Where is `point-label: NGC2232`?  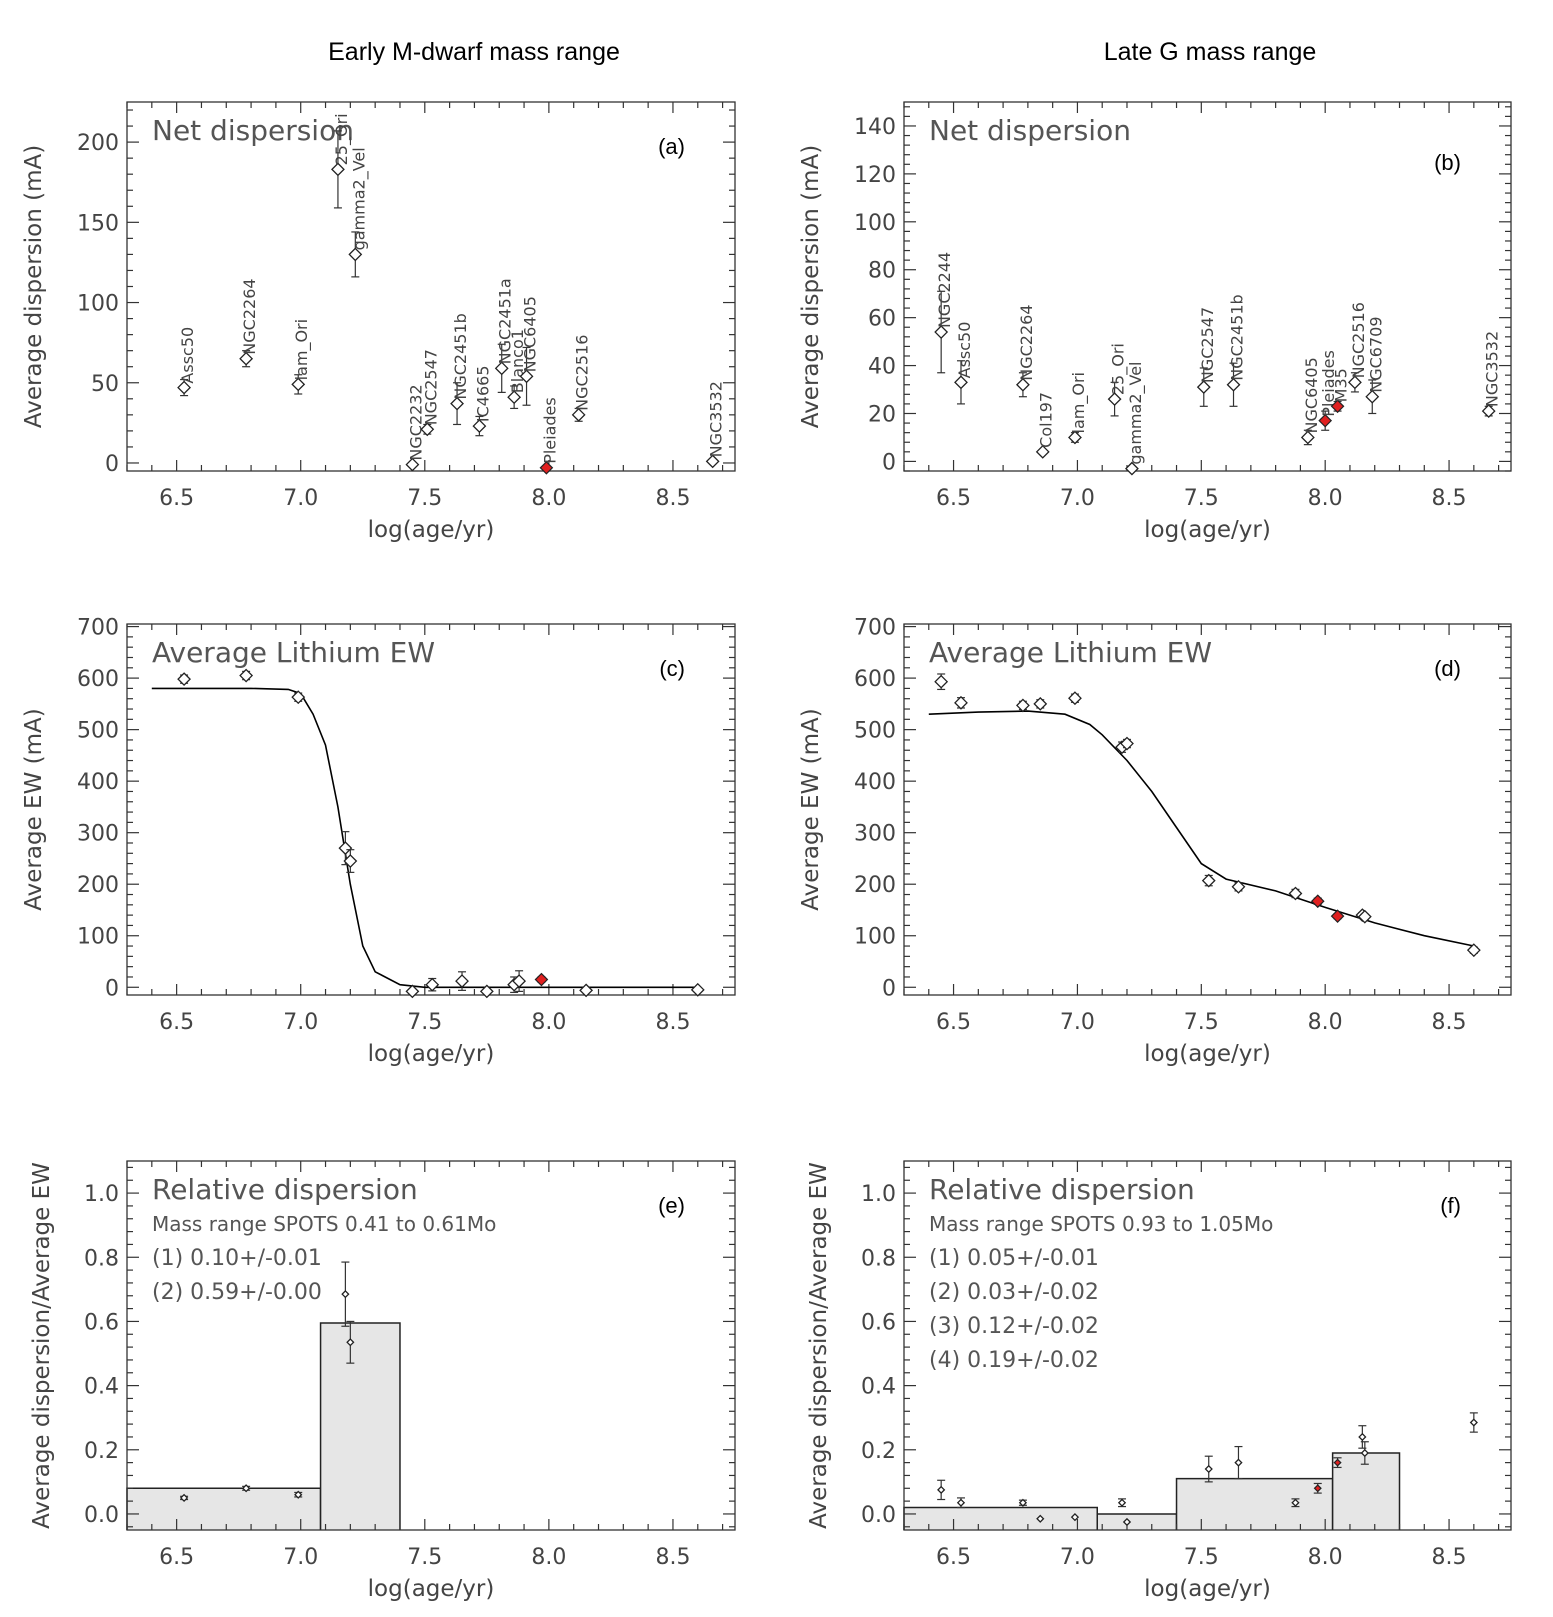 point-label: NGC2232 is located at coordinates (415, 422).